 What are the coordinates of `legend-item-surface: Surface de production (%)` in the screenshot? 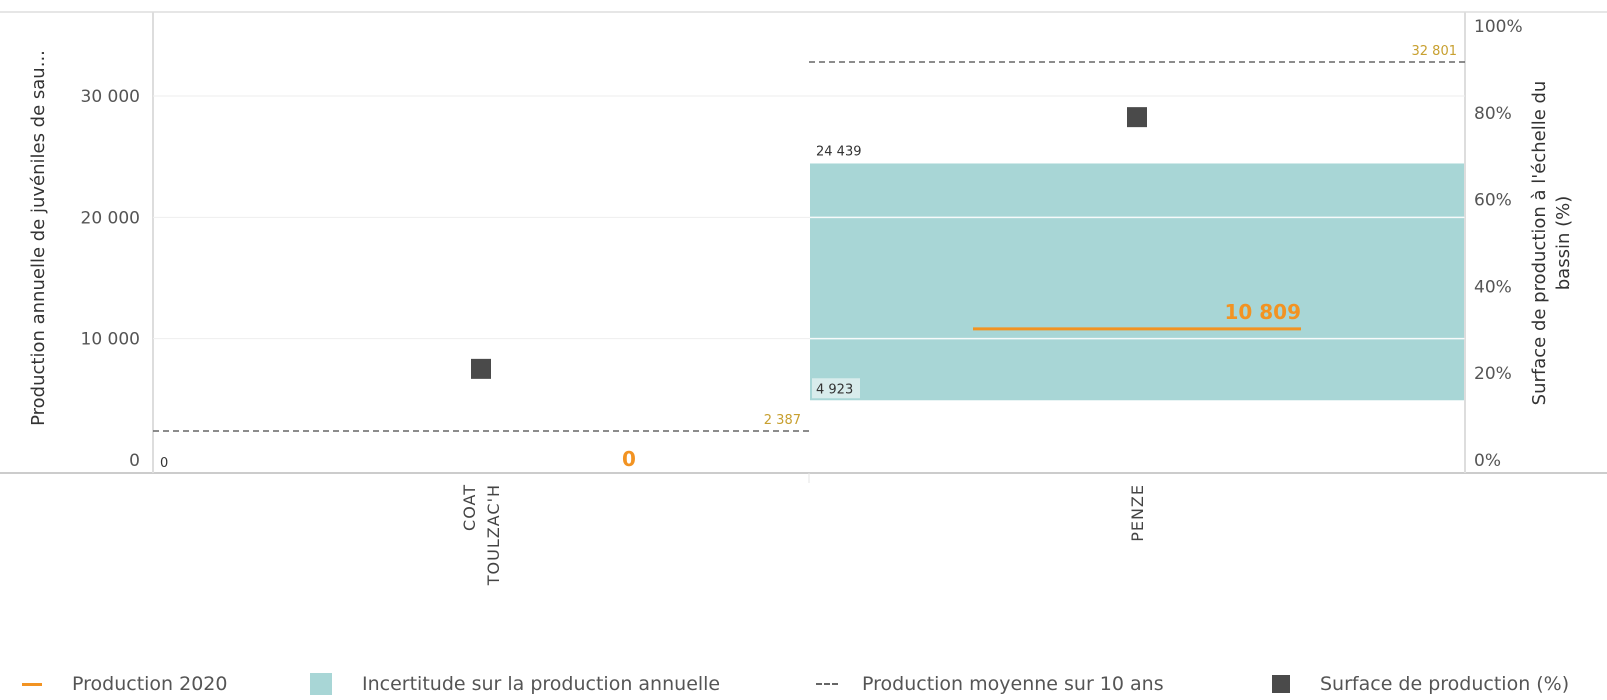 It's located at (1420, 684).